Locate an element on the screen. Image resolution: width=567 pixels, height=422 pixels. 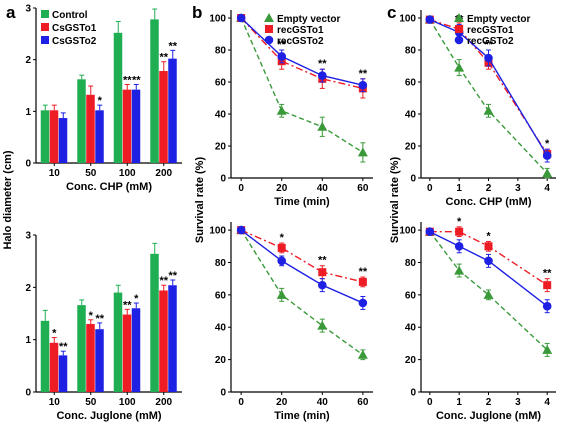
legend-label: Control is located at coordinates (70, 15).